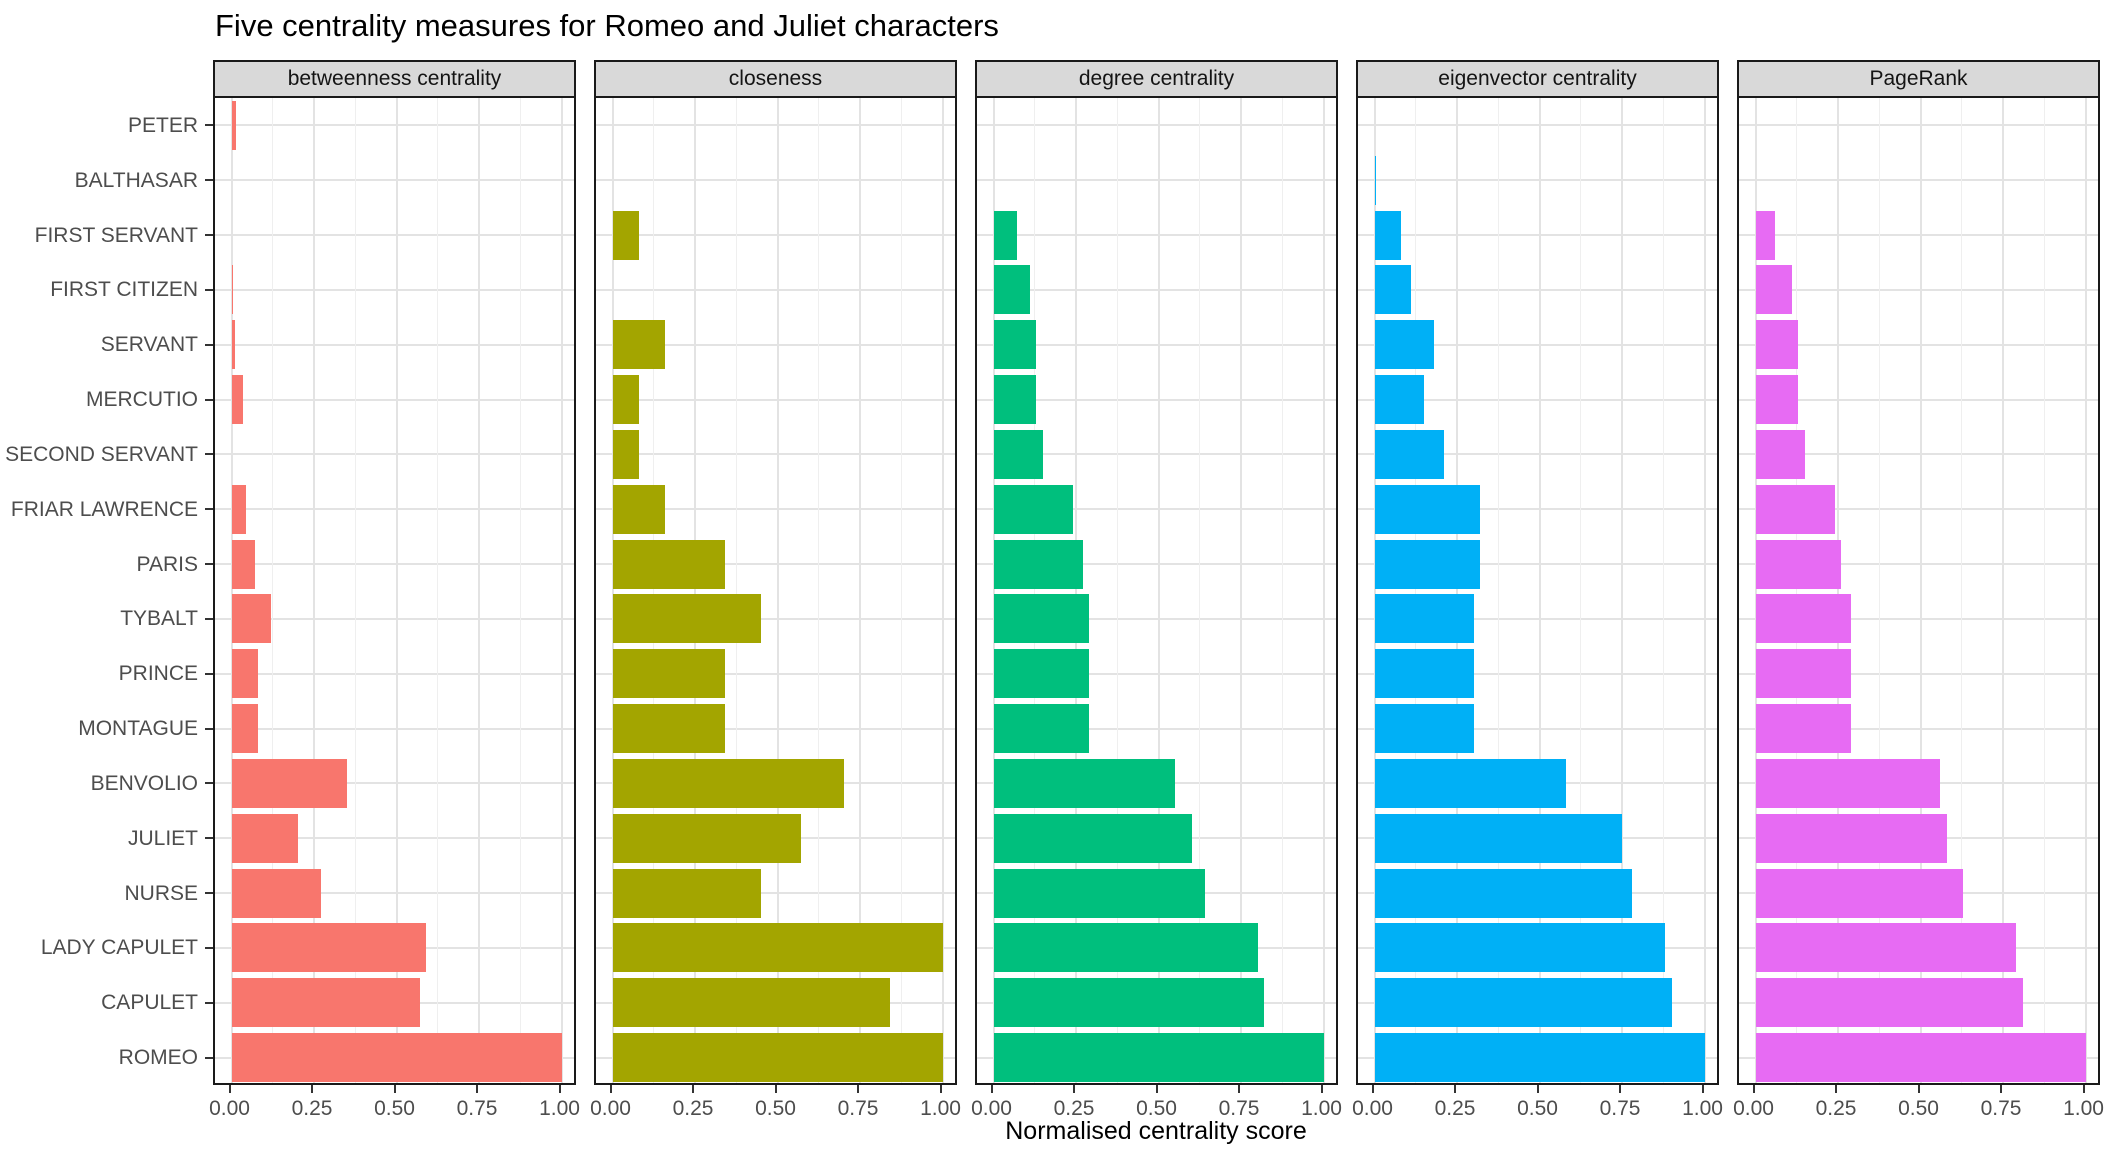  What do you see at coordinates (329, 948) in the screenshot?
I see `bar-lady-capulet-betweenness-centrality` at bounding box center [329, 948].